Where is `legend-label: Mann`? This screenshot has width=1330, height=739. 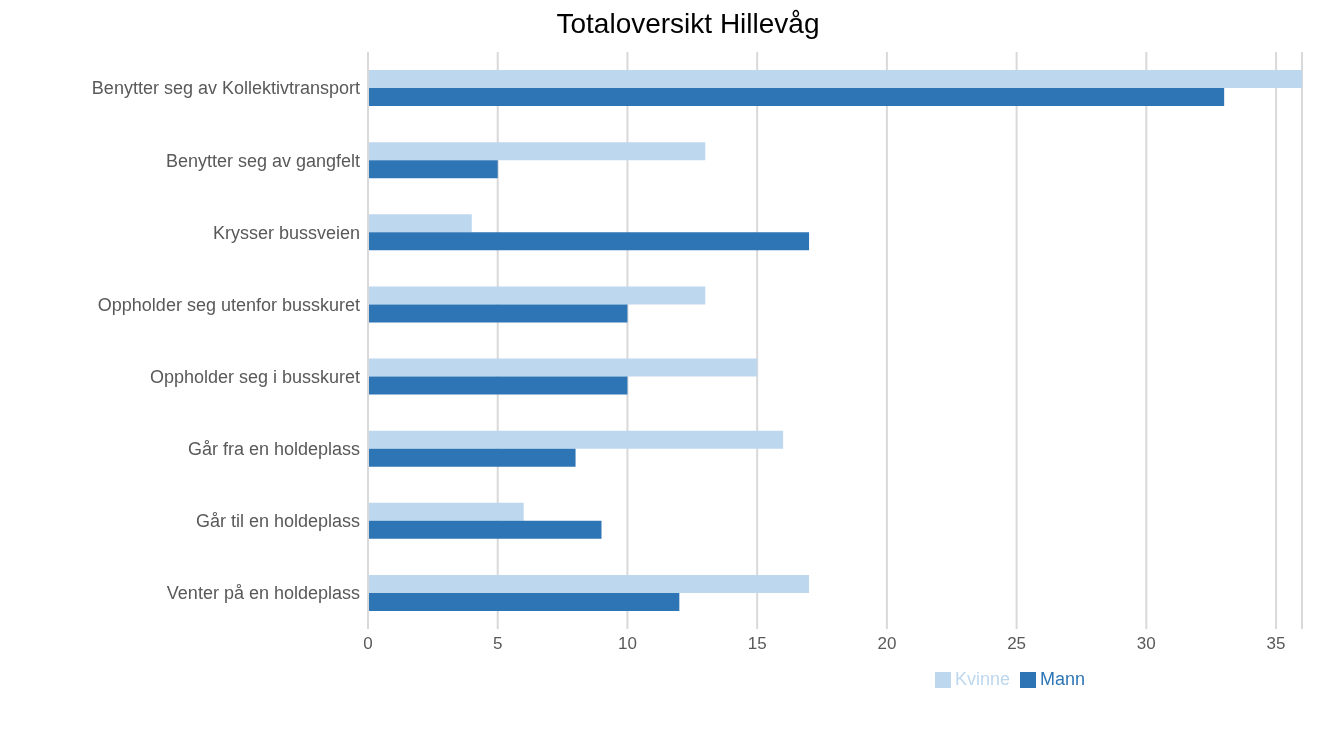
legend-label: Mann is located at coordinates (1063, 679).